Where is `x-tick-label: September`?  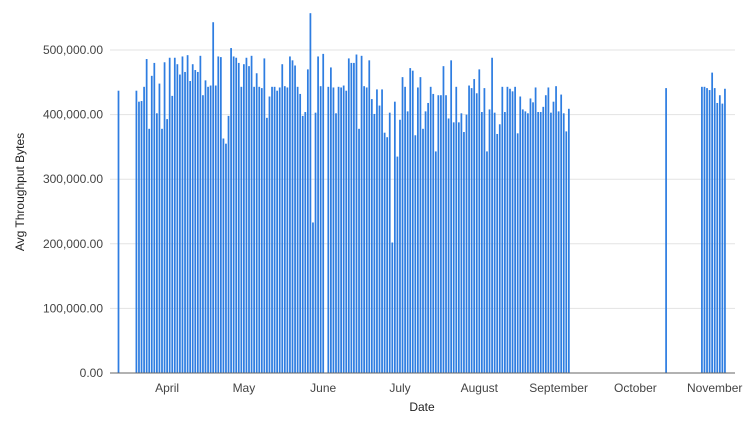
x-tick-label: September is located at coordinates (558, 388).